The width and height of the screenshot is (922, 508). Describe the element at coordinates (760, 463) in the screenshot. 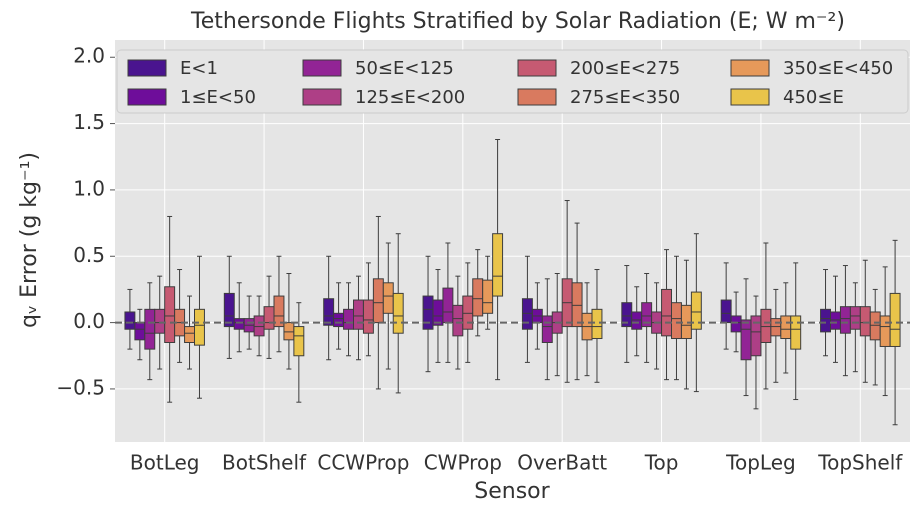

I see `x-tick-label: TopLeg` at that location.